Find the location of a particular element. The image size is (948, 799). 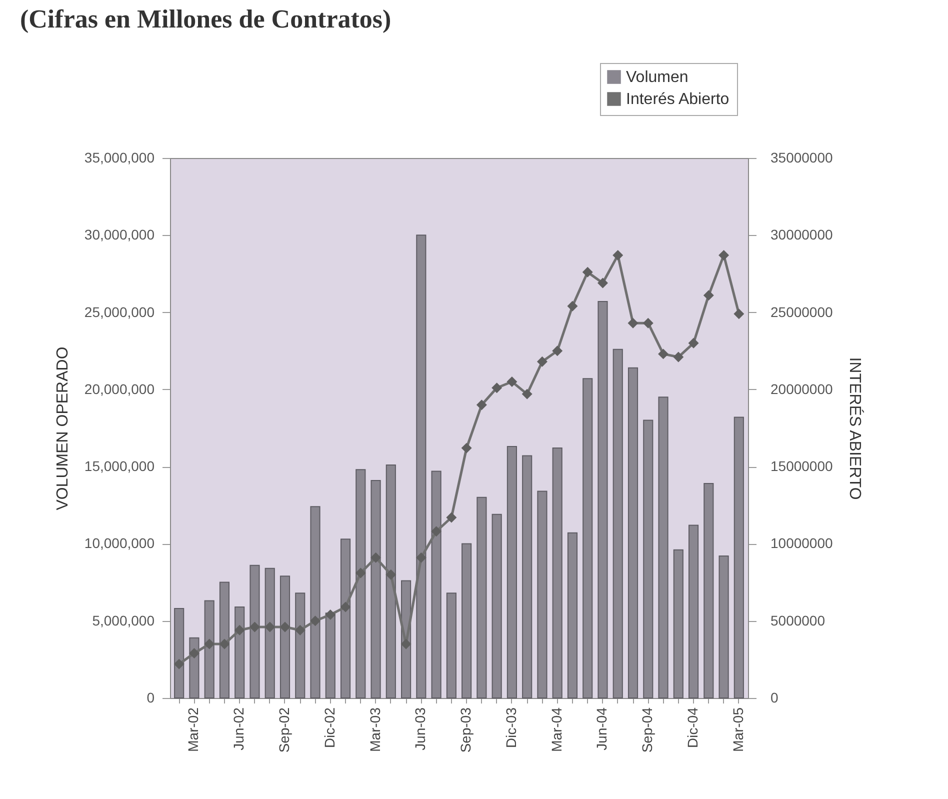

x-tick-label: Sep-03 is located at coordinates (466, 730).